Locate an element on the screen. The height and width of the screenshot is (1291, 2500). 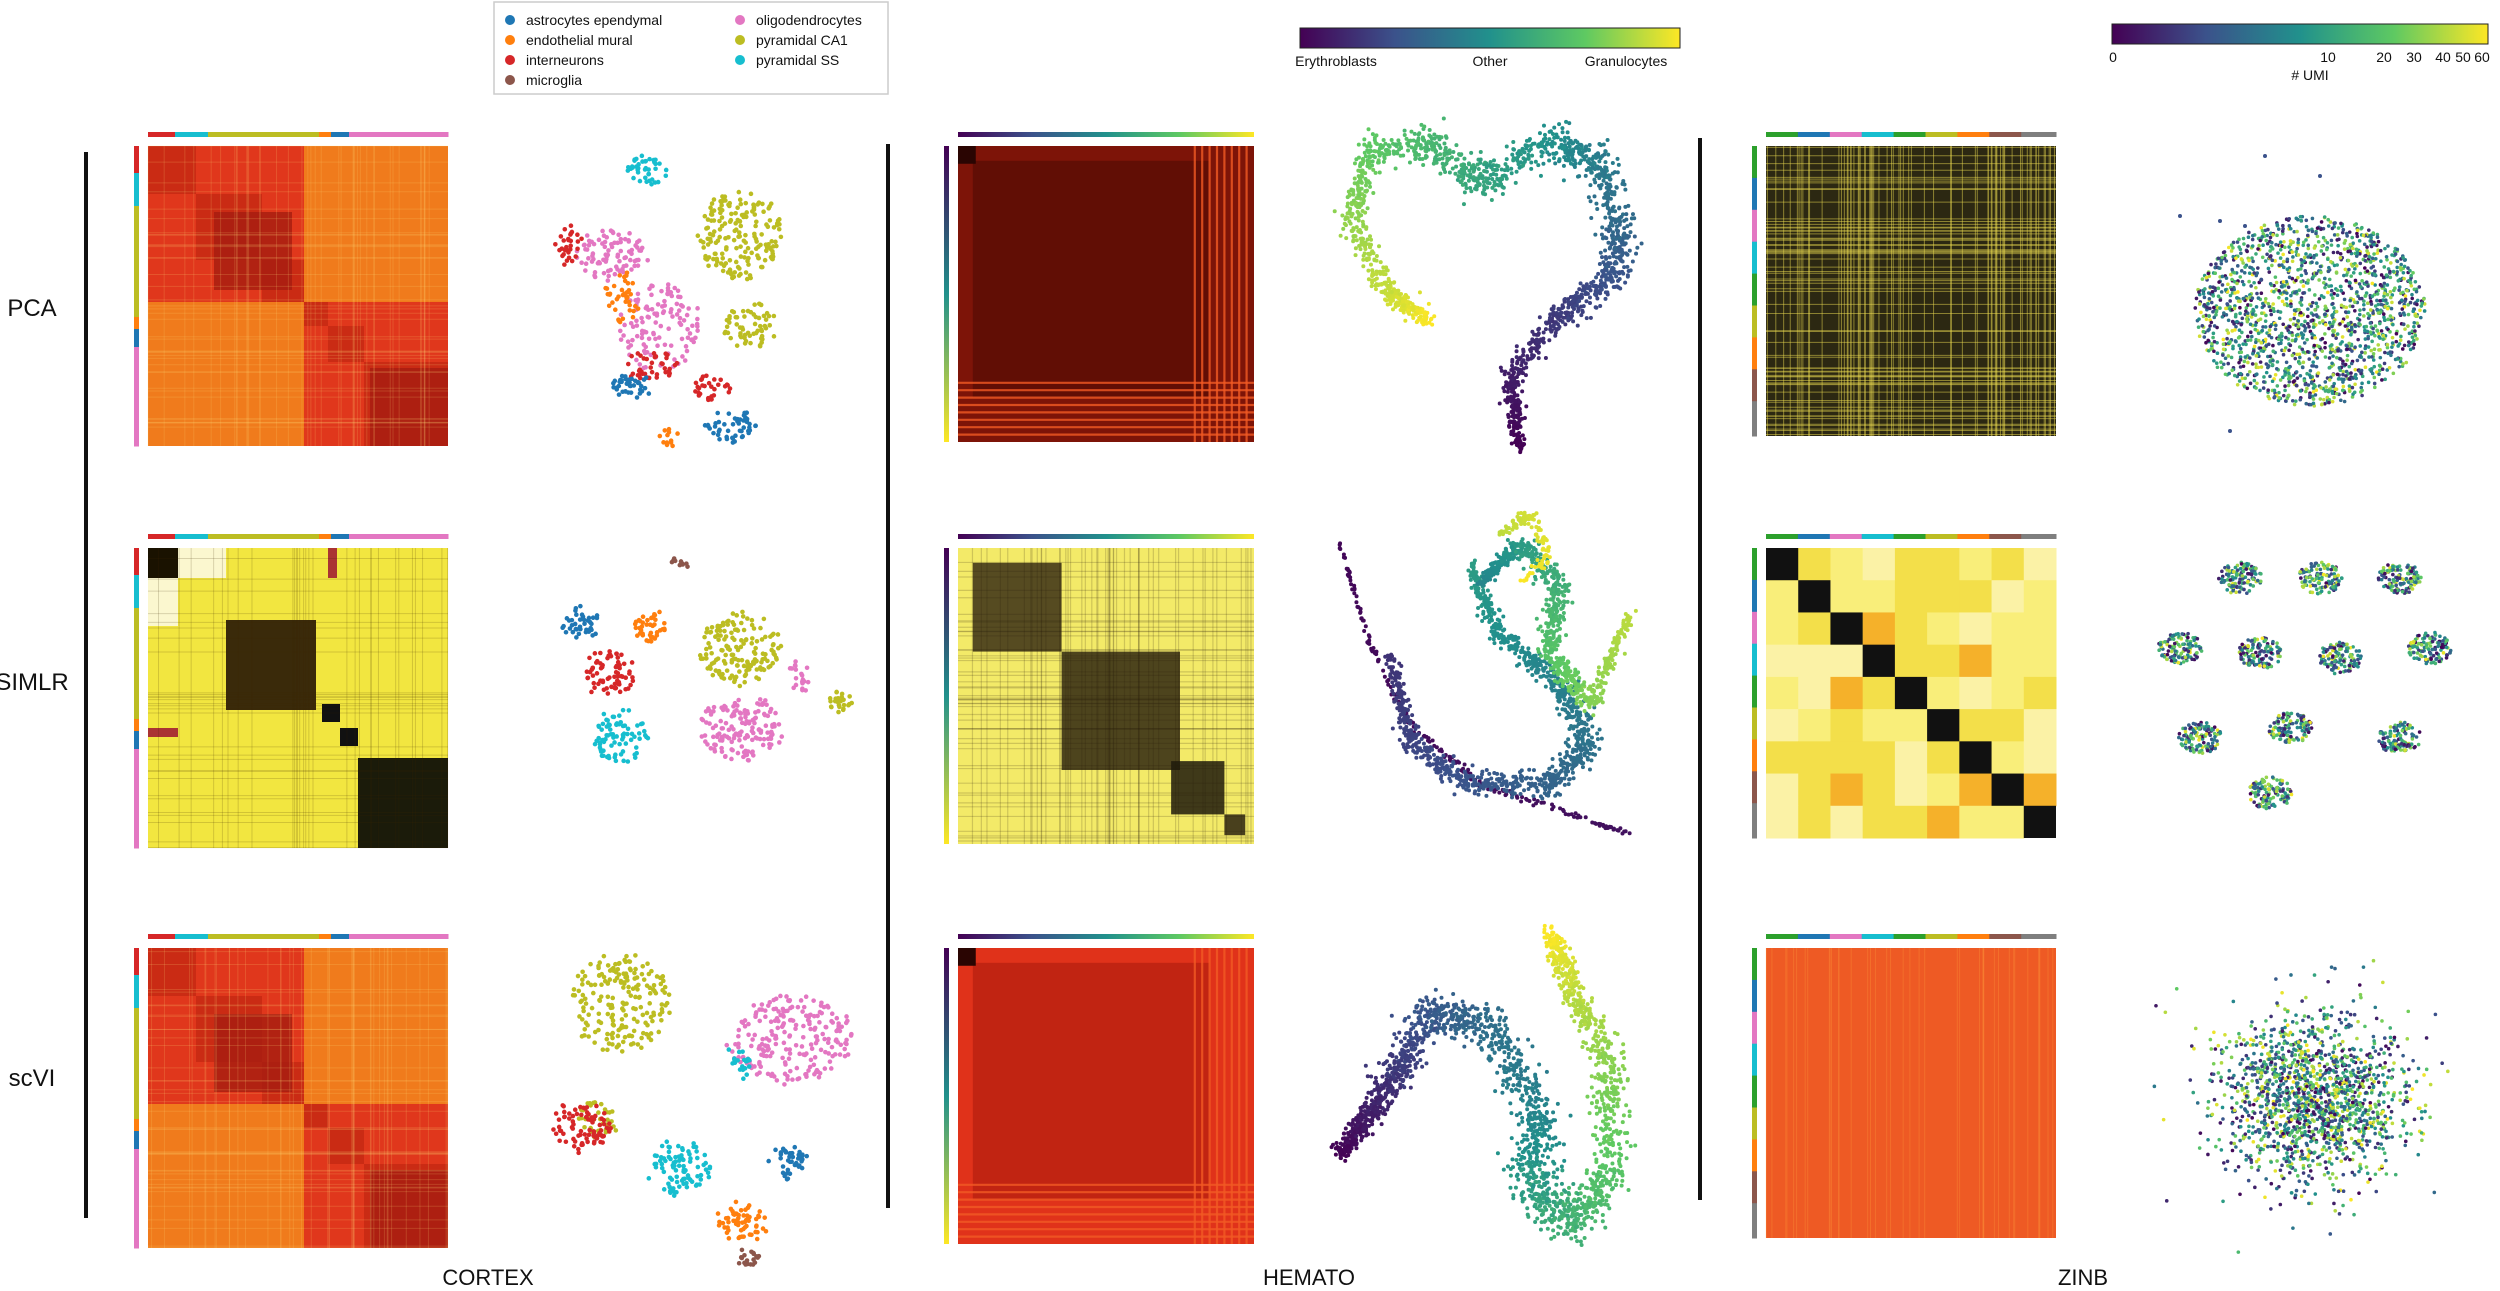
hemato-colorbar-gradient is located at coordinates (1490, 38).